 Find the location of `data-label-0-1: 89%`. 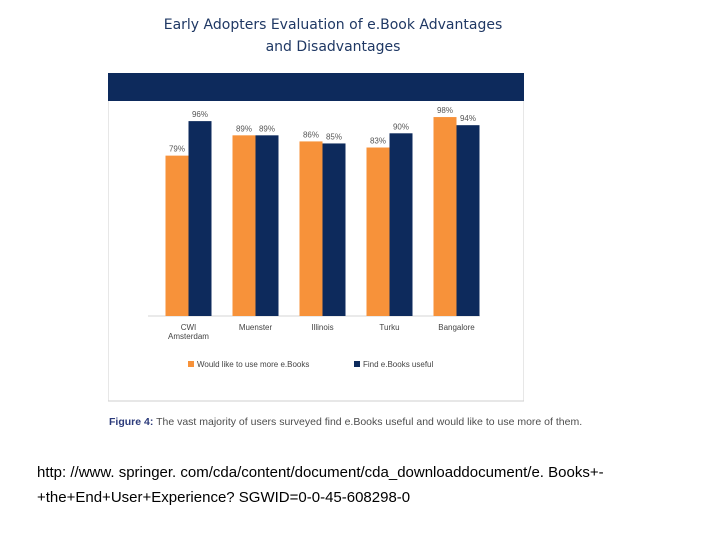

data-label-0-1: 89% is located at coordinates (244, 128).